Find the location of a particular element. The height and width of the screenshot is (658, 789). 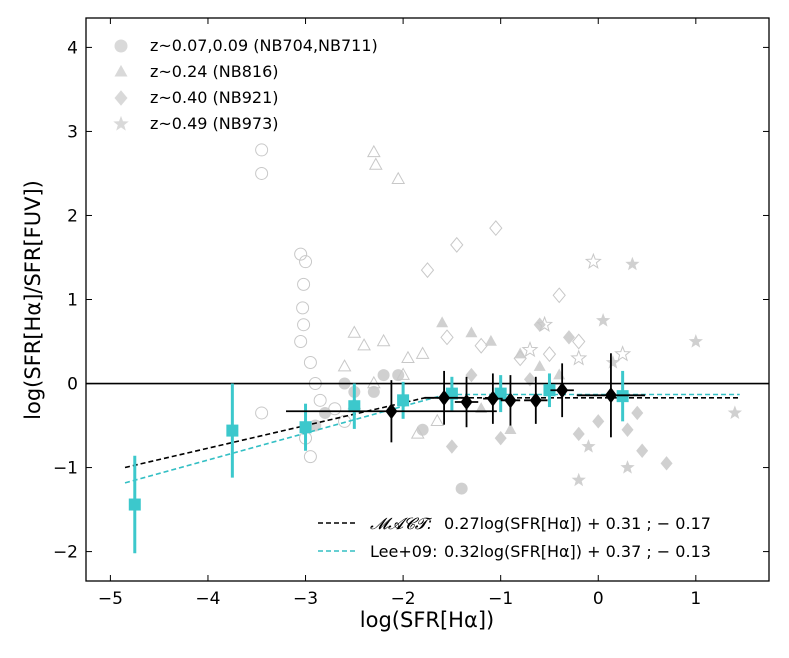

y-tick-label: 0 is located at coordinates (72, 385).